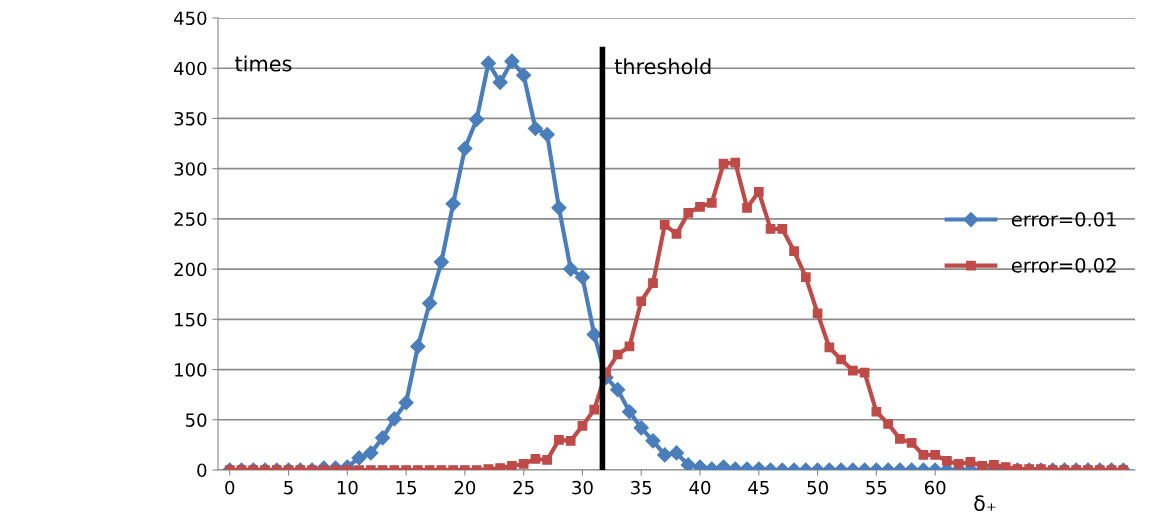 This screenshot has height=525, width=1159. I want to click on x-tick-label: 5, so click(288, 487).